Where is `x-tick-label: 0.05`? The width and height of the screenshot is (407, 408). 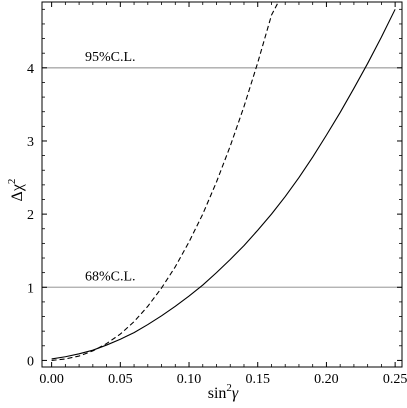 x-tick-label: 0.05 is located at coordinates (120, 379).